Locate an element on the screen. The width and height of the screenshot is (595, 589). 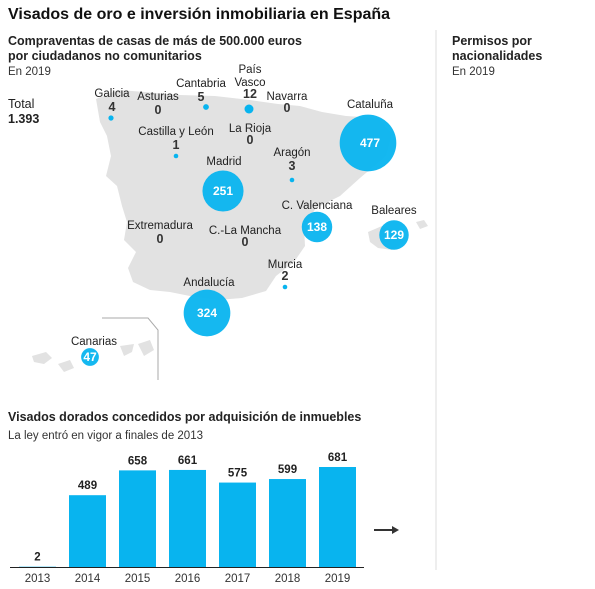
x-tick-label: 2013 is located at coordinates (38, 579).